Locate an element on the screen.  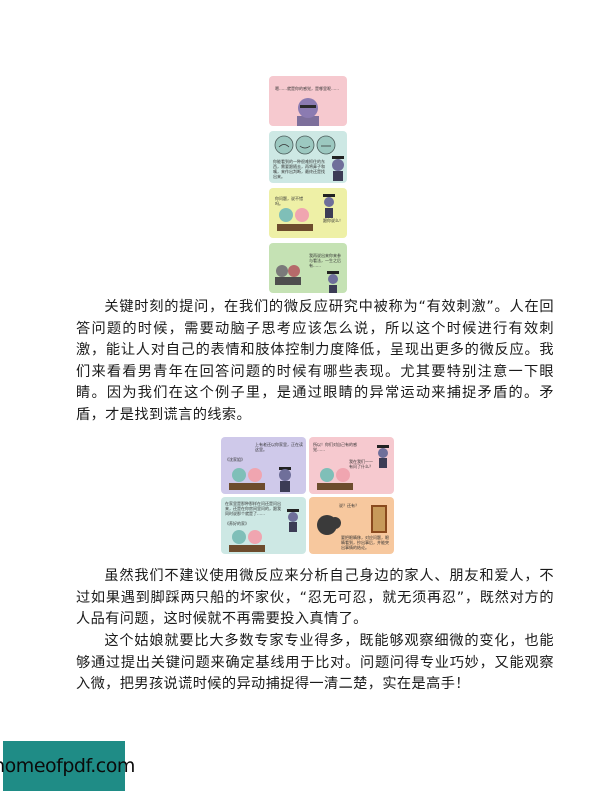
couple-on-bench-illustration is located at coordinates (306, 212).